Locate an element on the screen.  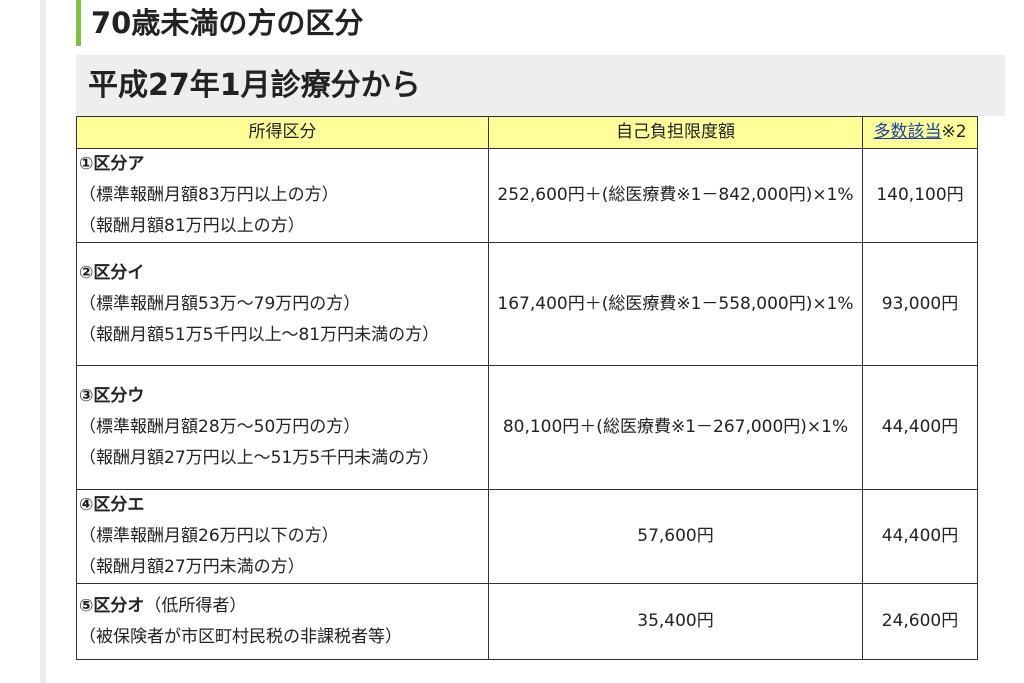
header-cell: 多数該当※2 is located at coordinates (920, 132).